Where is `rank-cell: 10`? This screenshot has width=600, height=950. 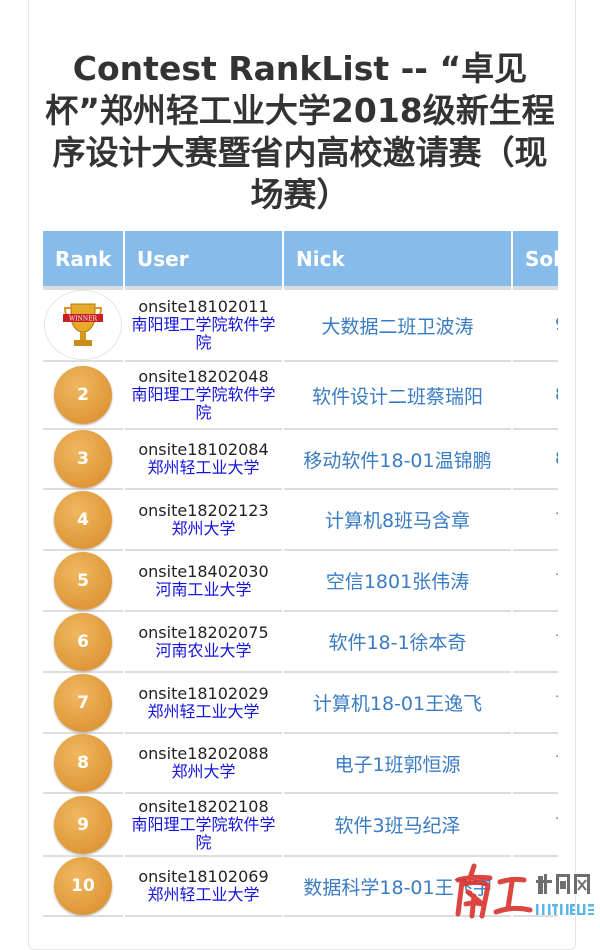 rank-cell: 10 is located at coordinates (83, 887).